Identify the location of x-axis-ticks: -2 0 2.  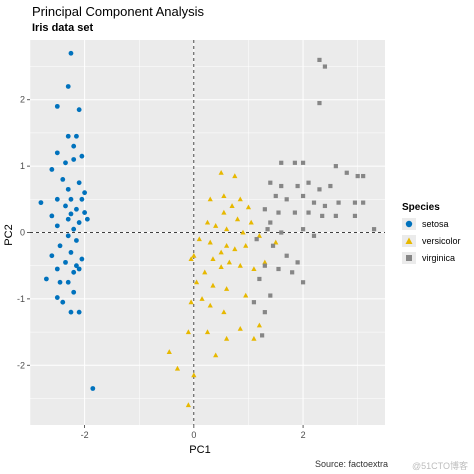
(193, 432).